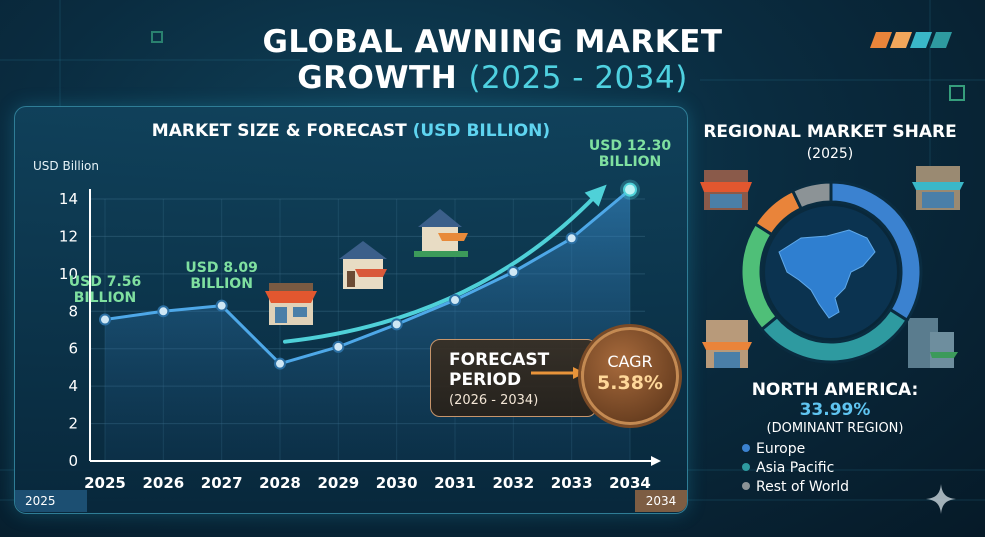 This screenshot has height=537, width=985. I want to click on cagr-badge: CAGR 5.38%, so click(630, 376).